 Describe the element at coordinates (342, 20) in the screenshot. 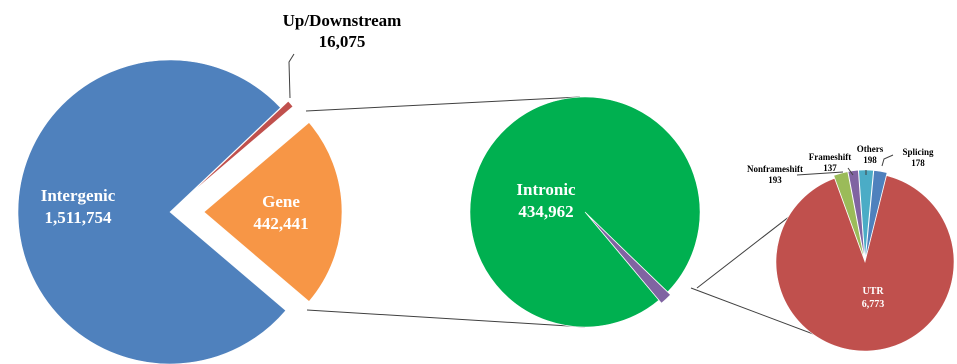

I see `label-updownstream-name: Up/Downstream` at that location.